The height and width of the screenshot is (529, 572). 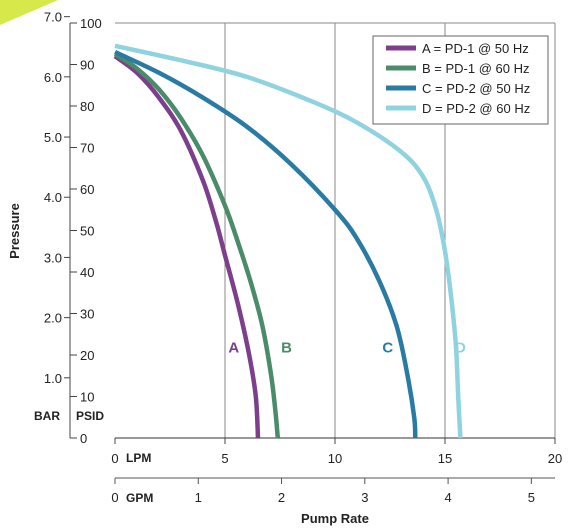 I want to click on bar-tick-label: 5.0, so click(x=53, y=137).